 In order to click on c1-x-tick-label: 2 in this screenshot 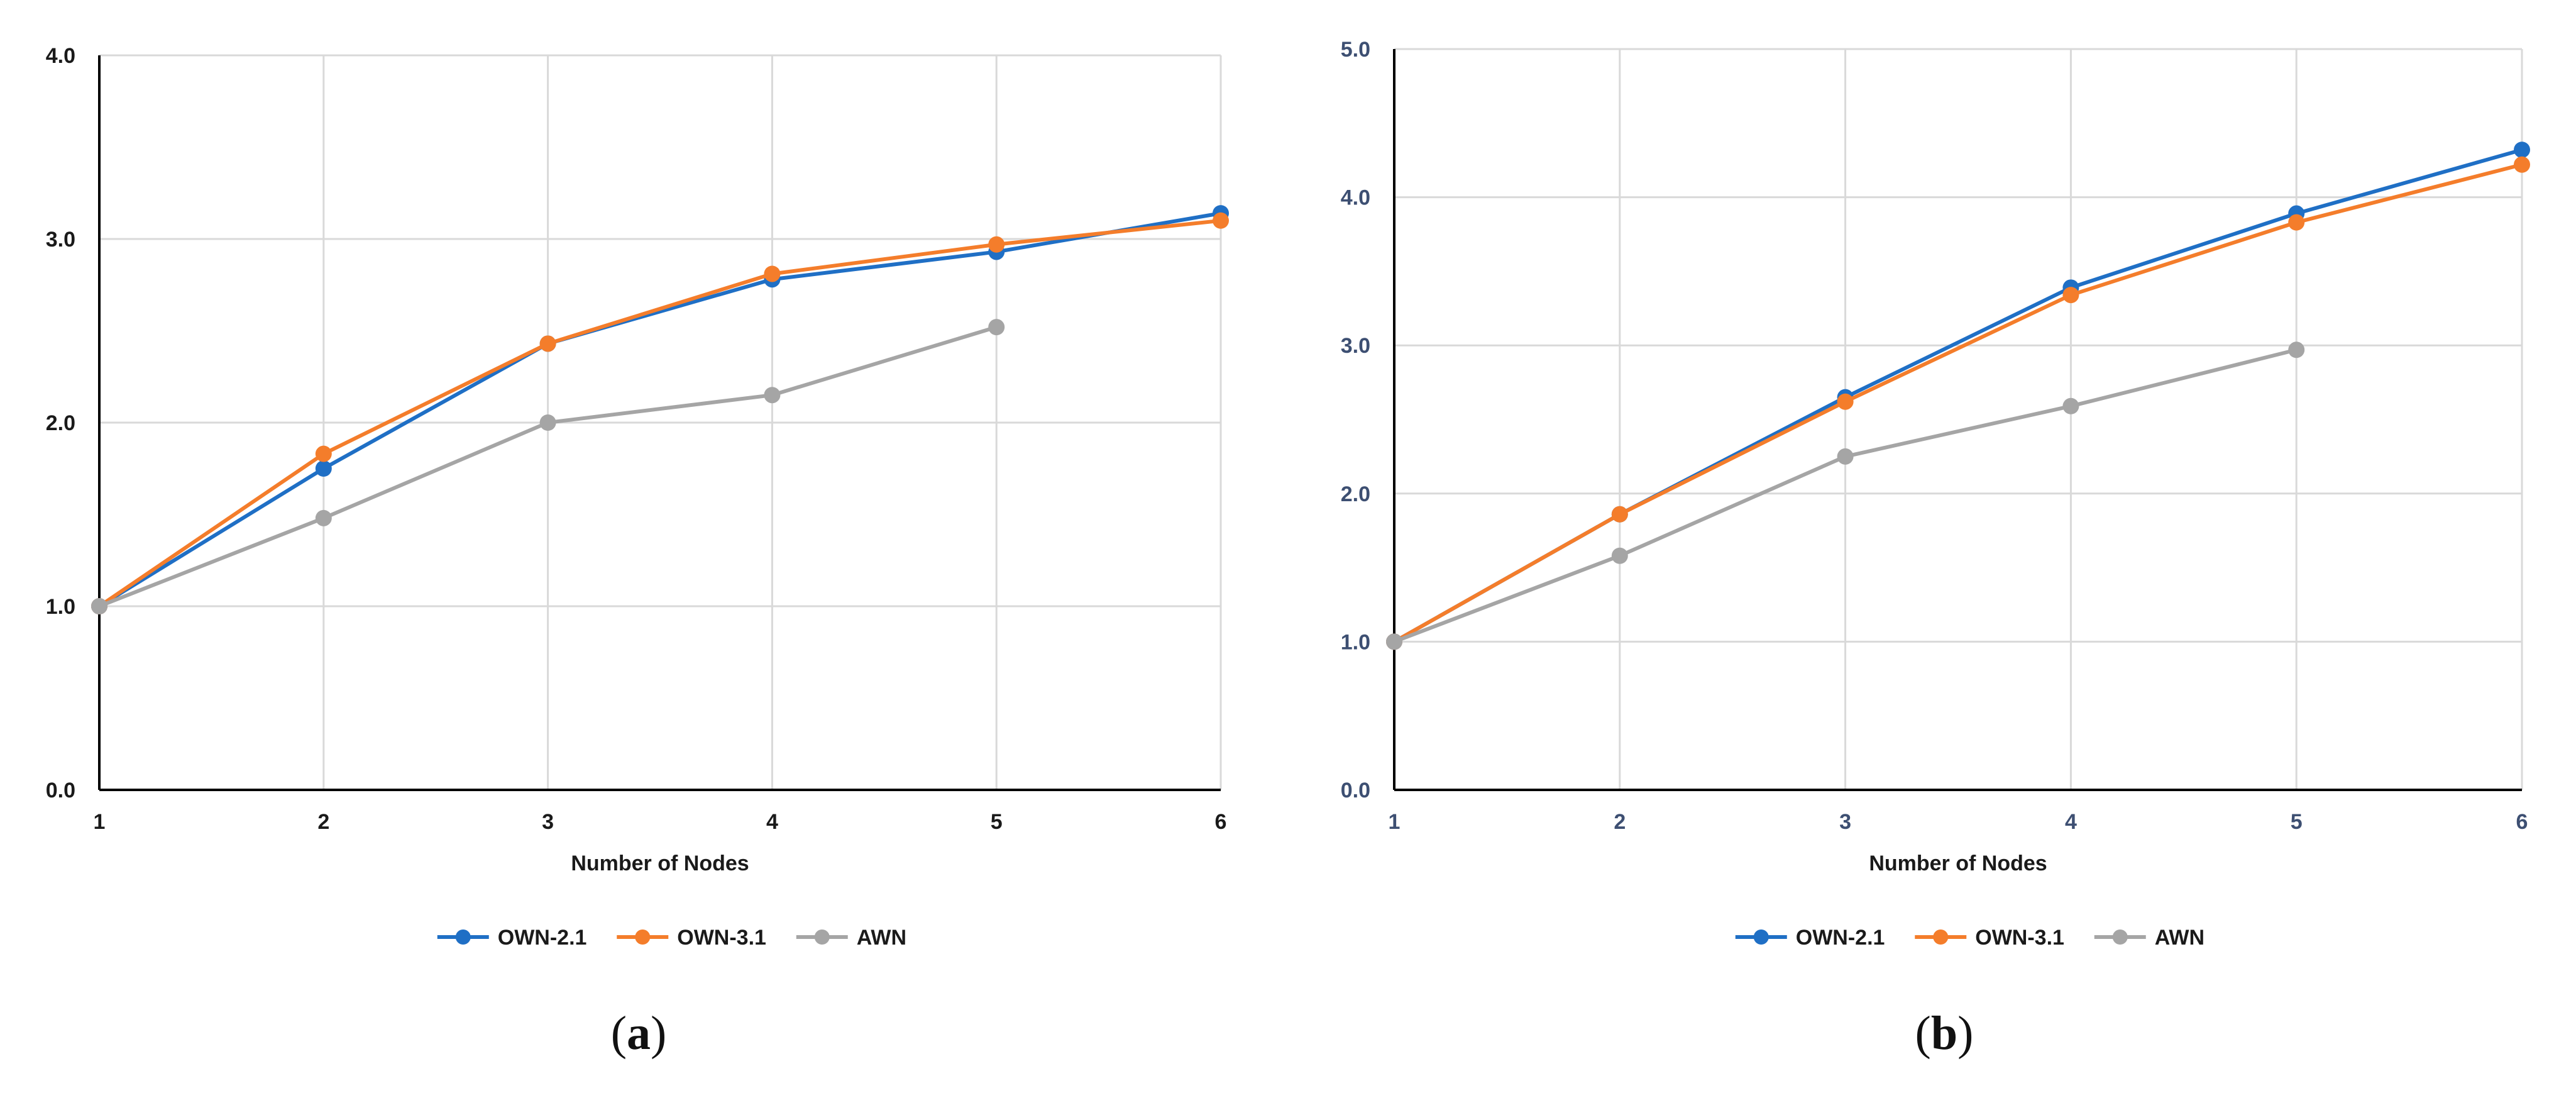, I will do `click(1620, 822)`.